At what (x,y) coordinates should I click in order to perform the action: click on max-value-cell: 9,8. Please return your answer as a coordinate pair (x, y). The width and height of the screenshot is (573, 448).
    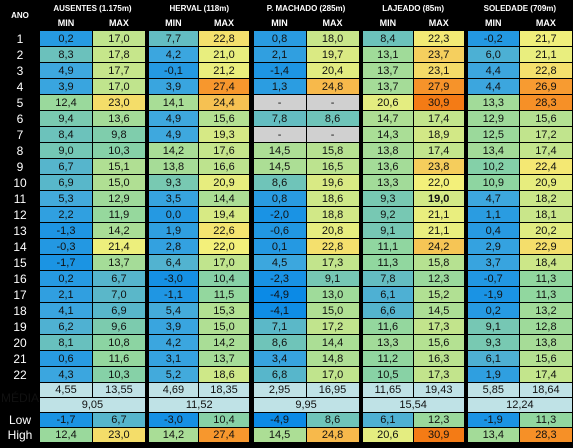
    Looking at the image, I should click on (118, 134).